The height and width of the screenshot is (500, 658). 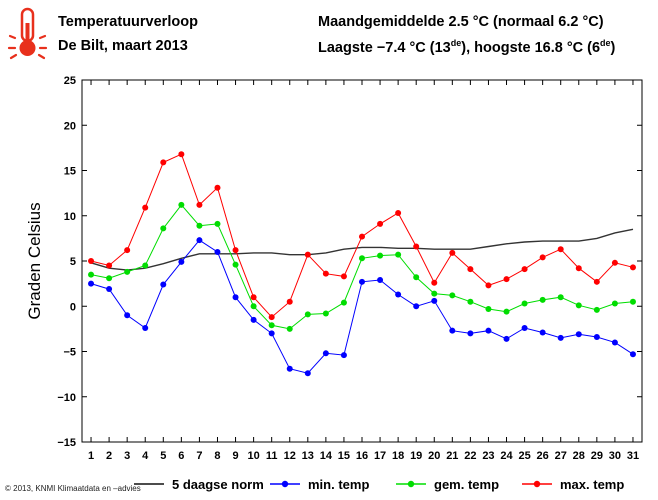 I want to click on chart-subtitle: De Bilt, maart 2013, so click(x=123, y=46).